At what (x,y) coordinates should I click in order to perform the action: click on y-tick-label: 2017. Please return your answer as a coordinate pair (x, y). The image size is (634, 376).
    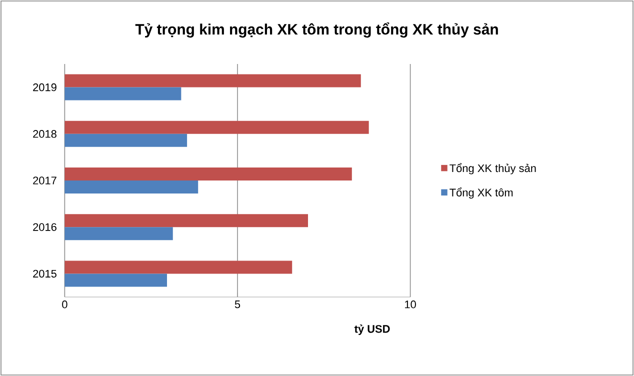
    Looking at the image, I should click on (44, 180).